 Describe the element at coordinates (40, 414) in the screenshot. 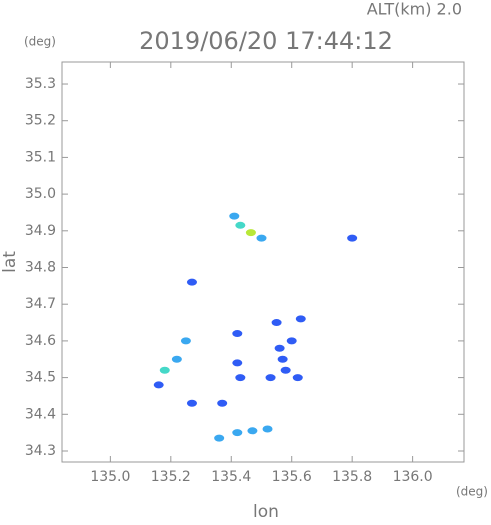

I see `y-tick-label: 34.4` at that location.